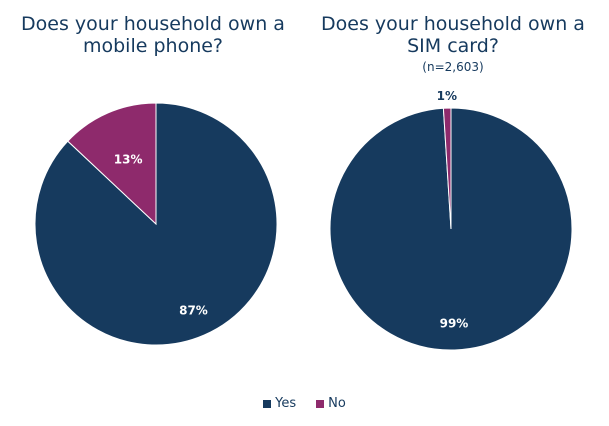  I want to click on pie-slice-0-no, so click(112, 164).